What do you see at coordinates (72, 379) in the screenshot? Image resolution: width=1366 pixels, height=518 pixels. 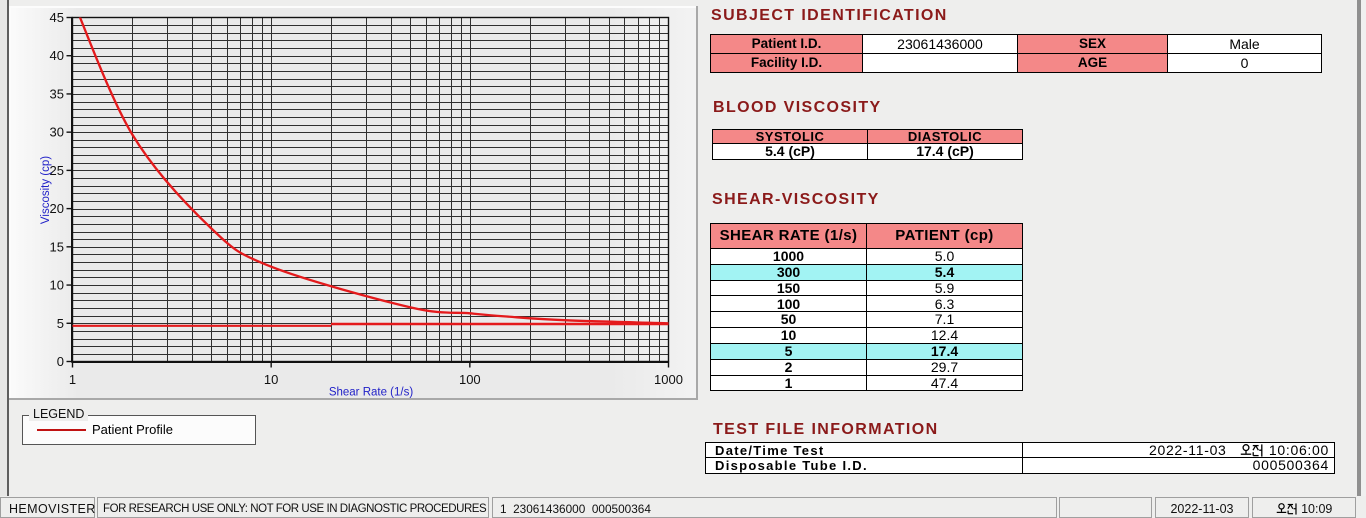 I see `svg-text: 1` at bounding box center [72, 379].